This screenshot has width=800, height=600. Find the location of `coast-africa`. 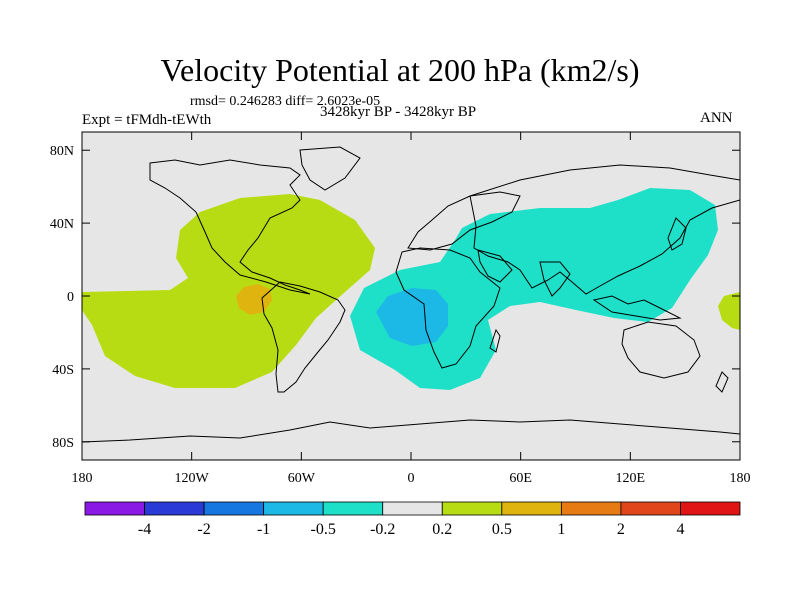

coast-africa is located at coordinates (448, 308).